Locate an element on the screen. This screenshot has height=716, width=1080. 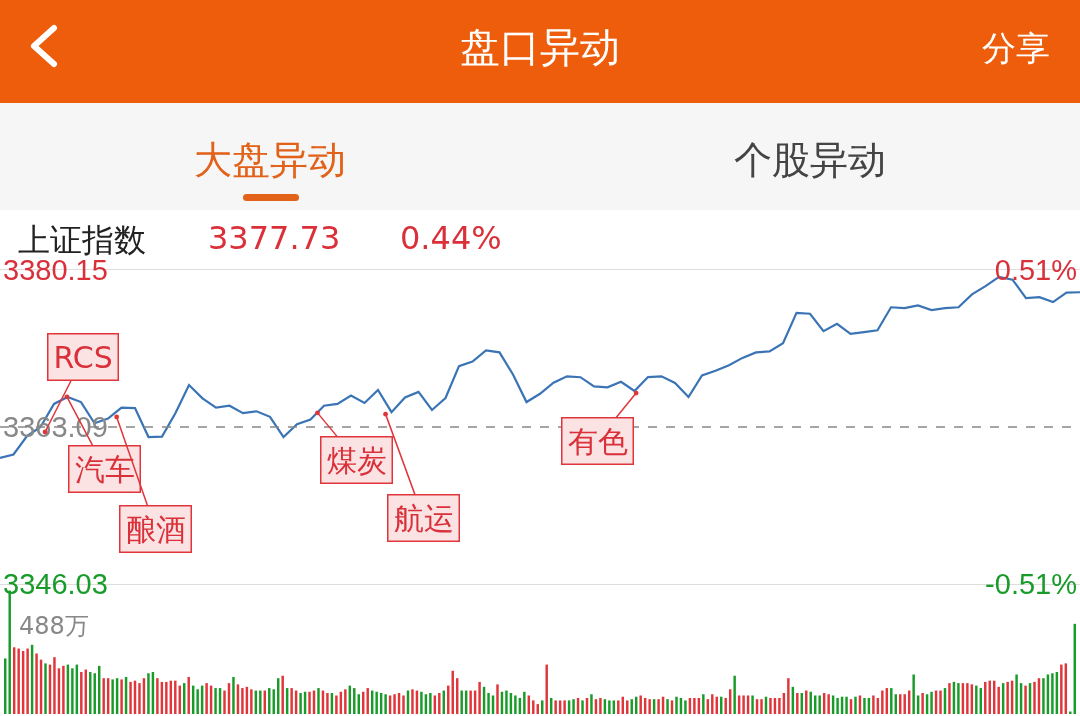
annotation: 有色 is located at coordinates (597, 441).